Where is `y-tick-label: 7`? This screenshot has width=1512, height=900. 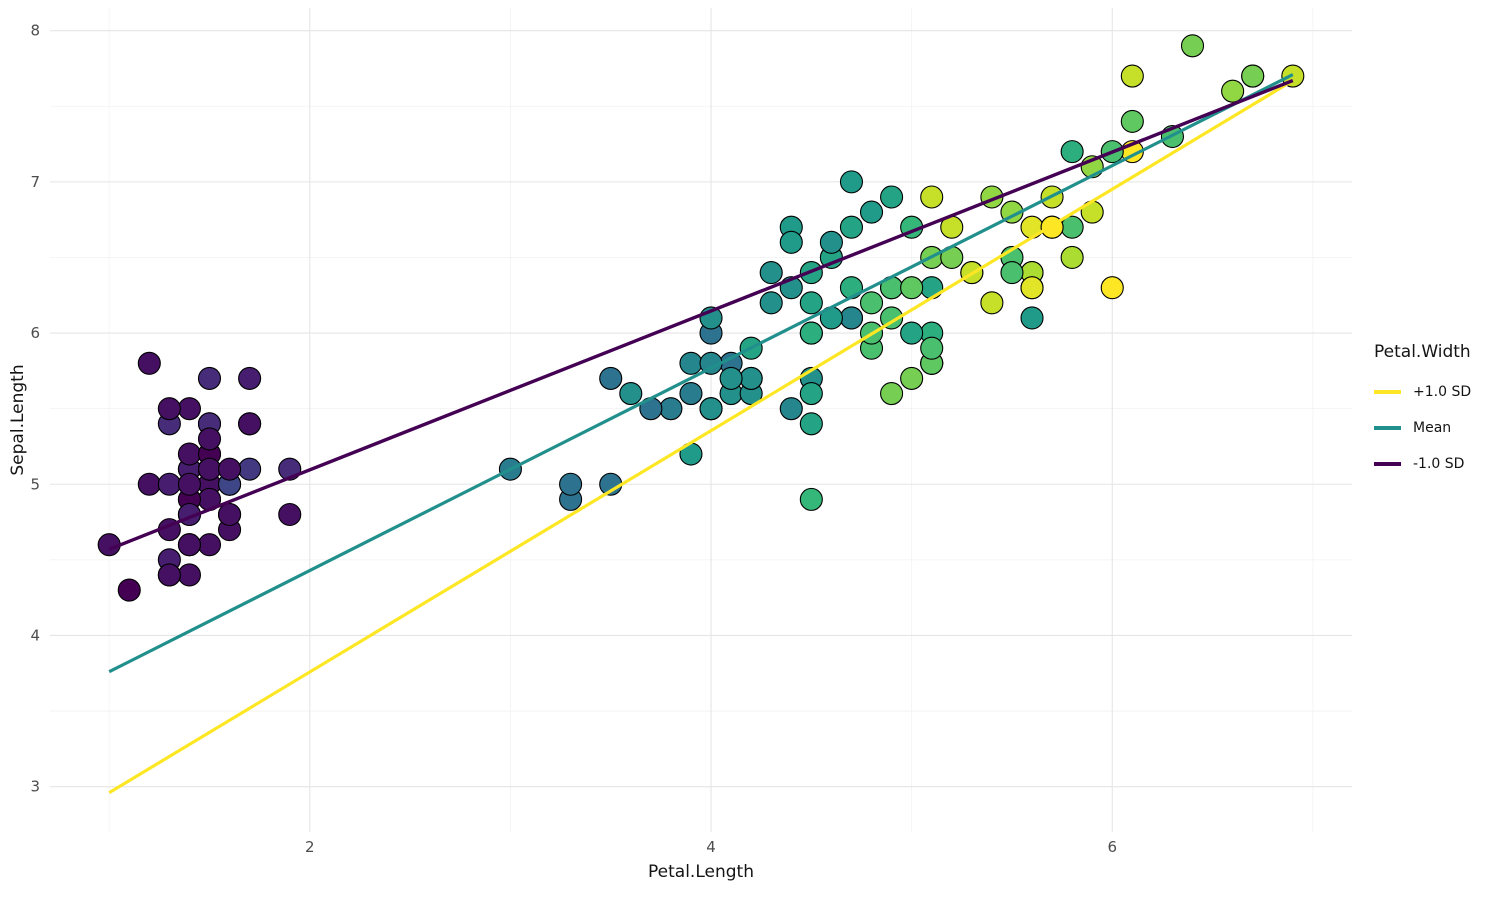
y-tick-label: 7 is located at coordinates (35, 182).